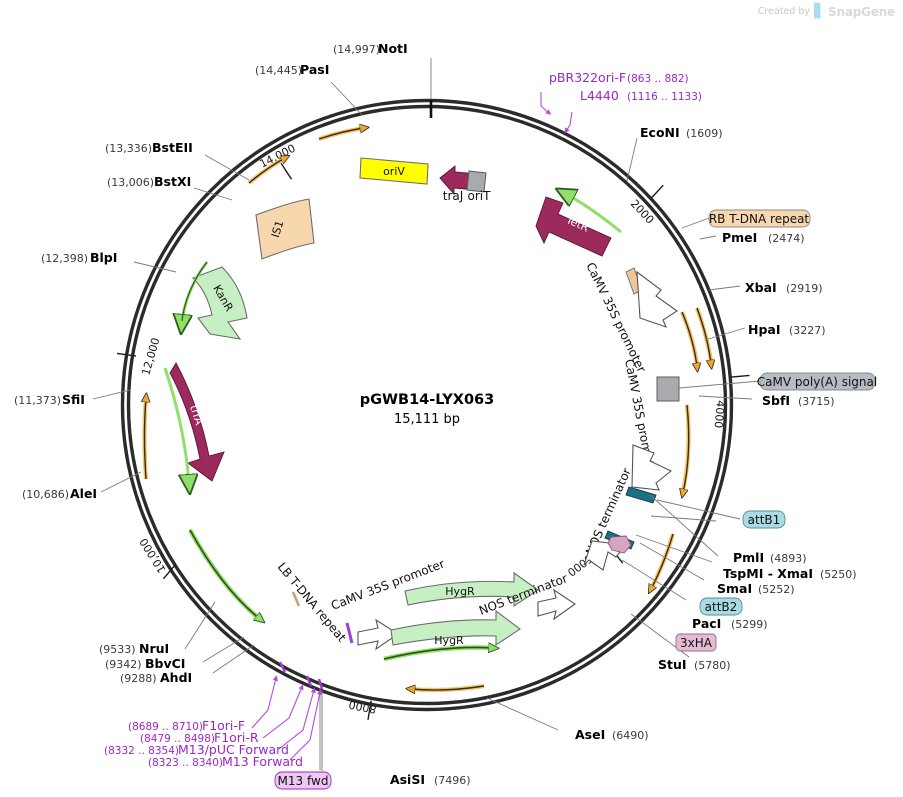 The width and height of the screenshot is (903, 797). What do you see at coordinates (784, 287) in the screenshot?
I see `enzyme-label-xbai: XbaI (2919)` at bounding box center [784, 287].